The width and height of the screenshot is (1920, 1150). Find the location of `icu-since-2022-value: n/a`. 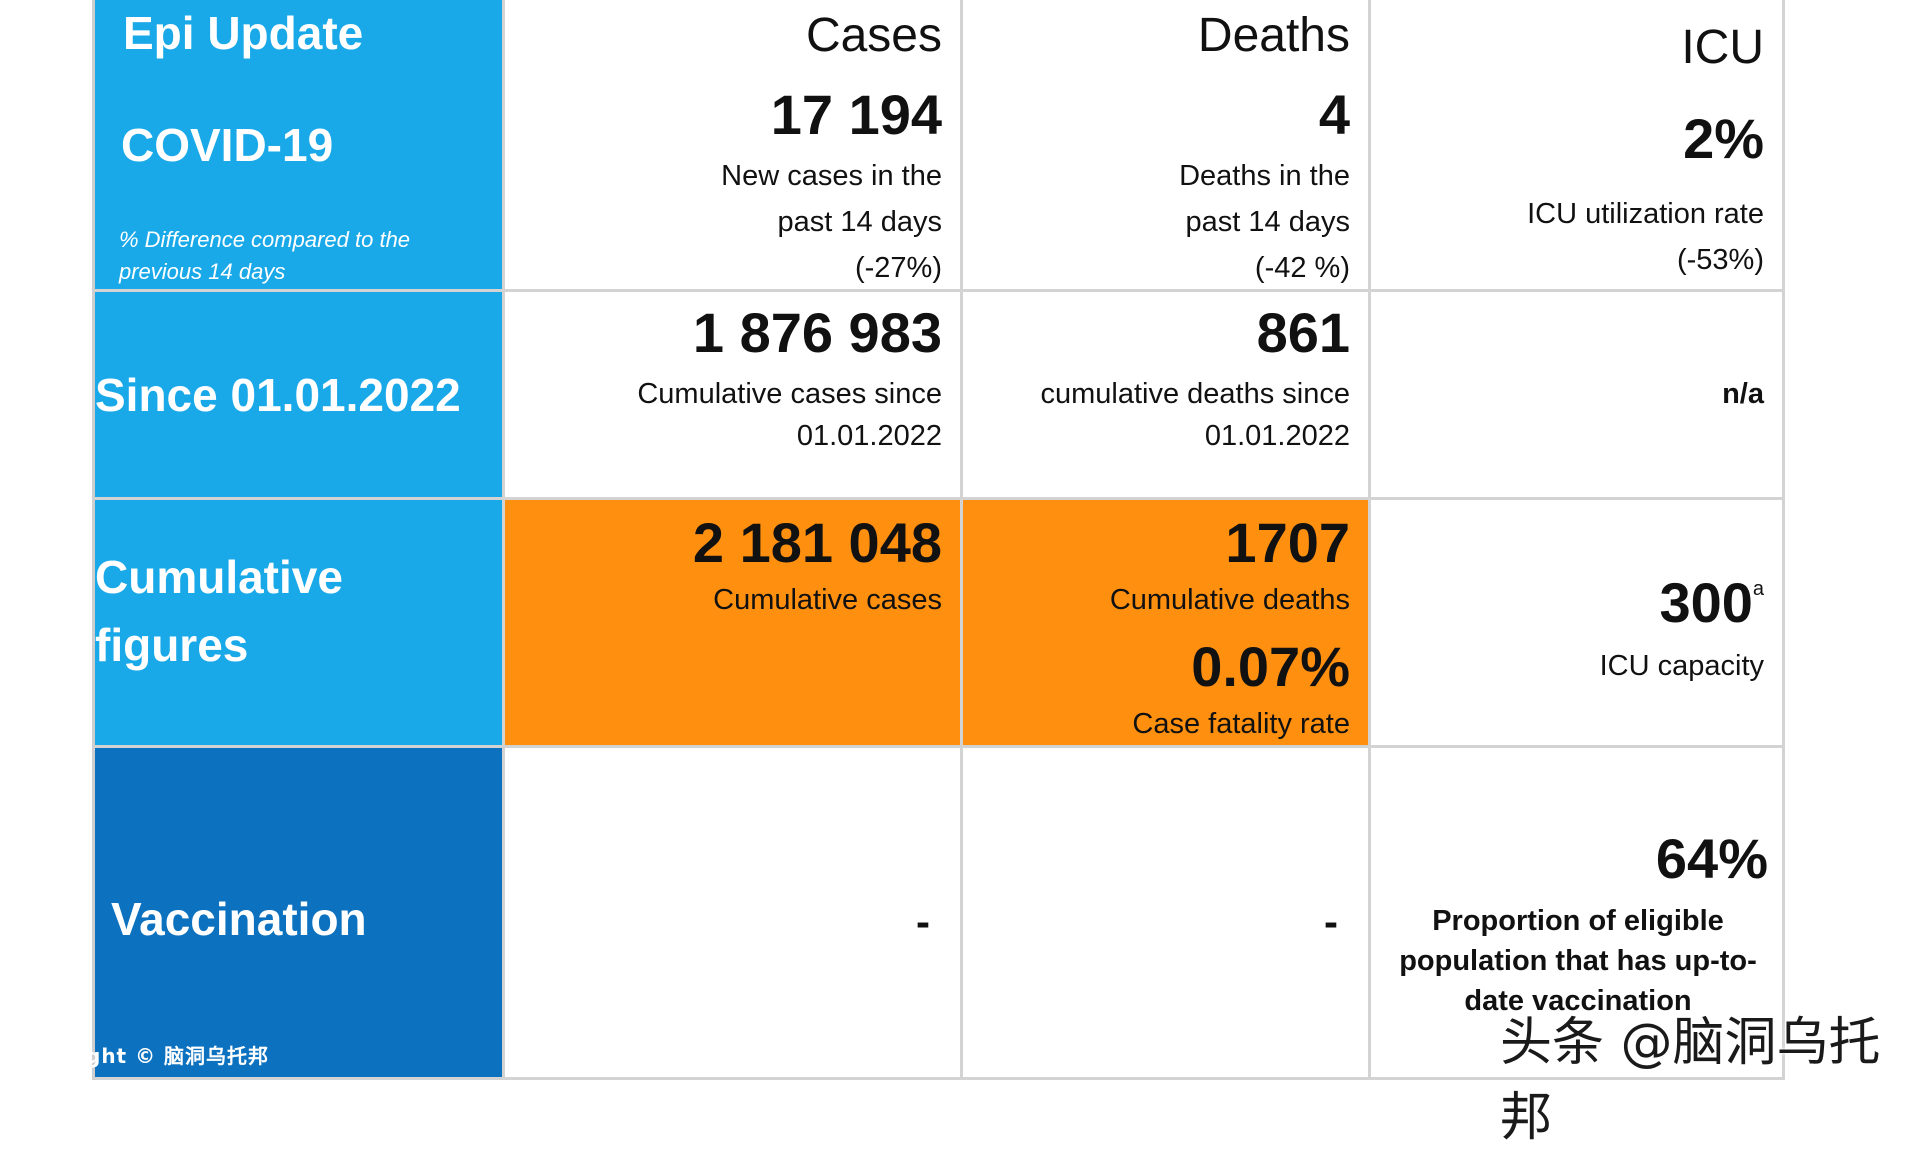

icu-since-2022-value: n/a is located at coordinates (1743, 394).